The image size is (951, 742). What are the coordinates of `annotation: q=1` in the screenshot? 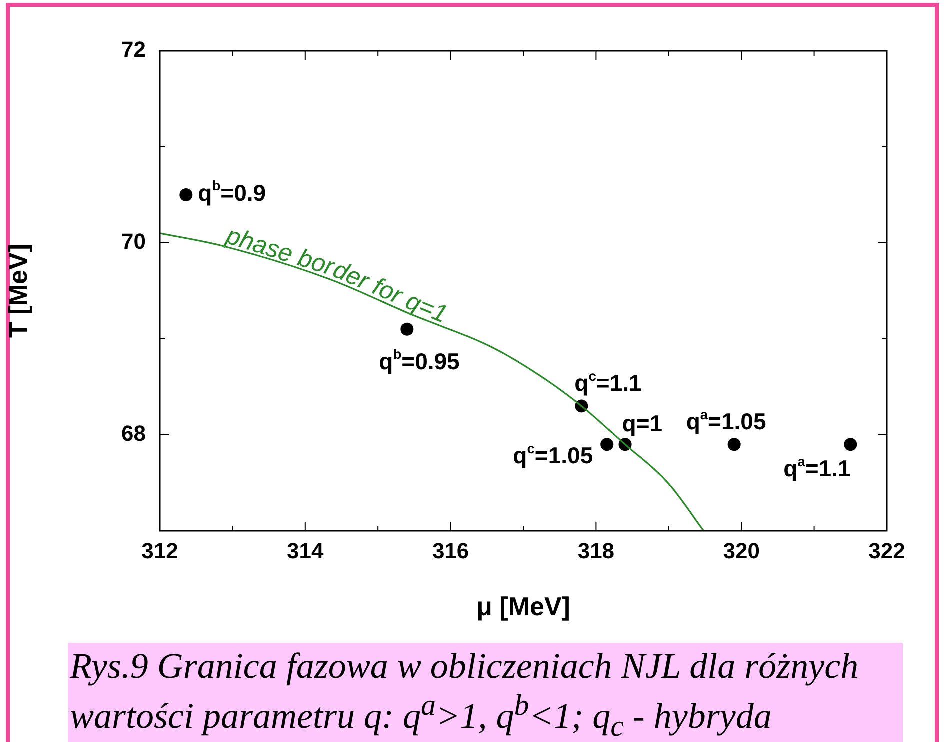 It's located at (642, 423).